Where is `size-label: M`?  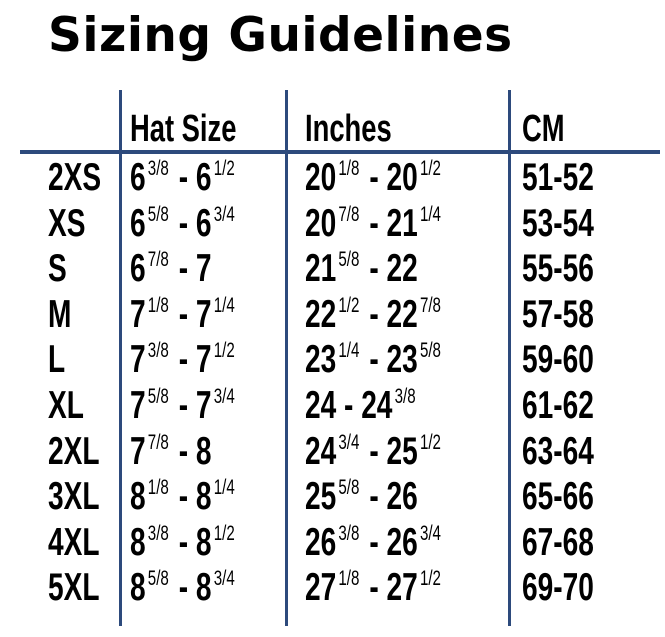
size-label: M is located at coordinates (60, 314).